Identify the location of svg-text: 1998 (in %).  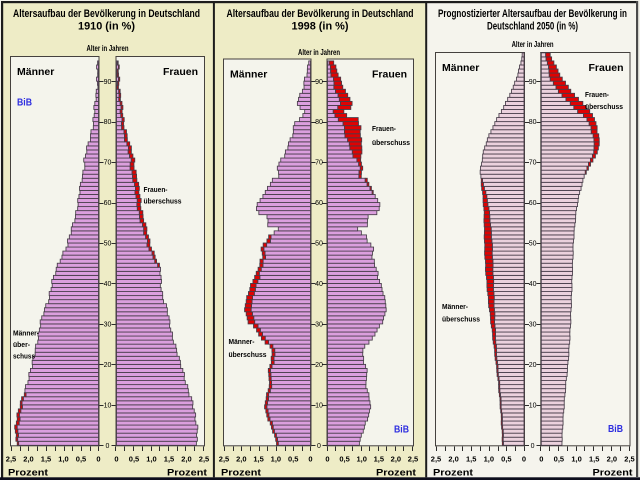
(320, 27).